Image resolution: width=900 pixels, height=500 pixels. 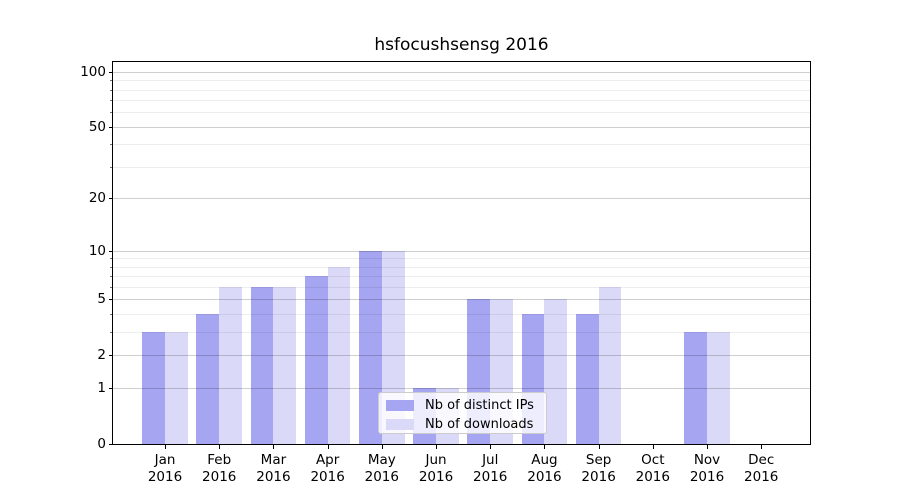 I want to click on bar-downloads-sep, so click(x=610, y=365).